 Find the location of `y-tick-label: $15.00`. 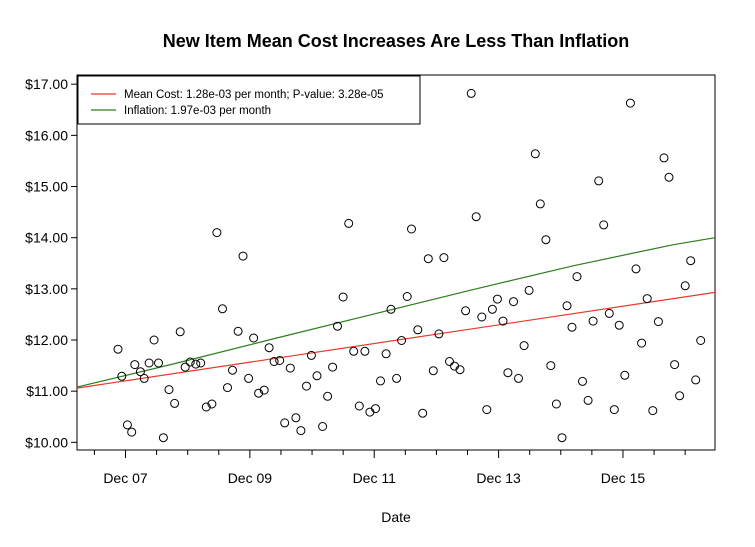

y-tick-label: $15.00 is located at coordinates (46, 187).